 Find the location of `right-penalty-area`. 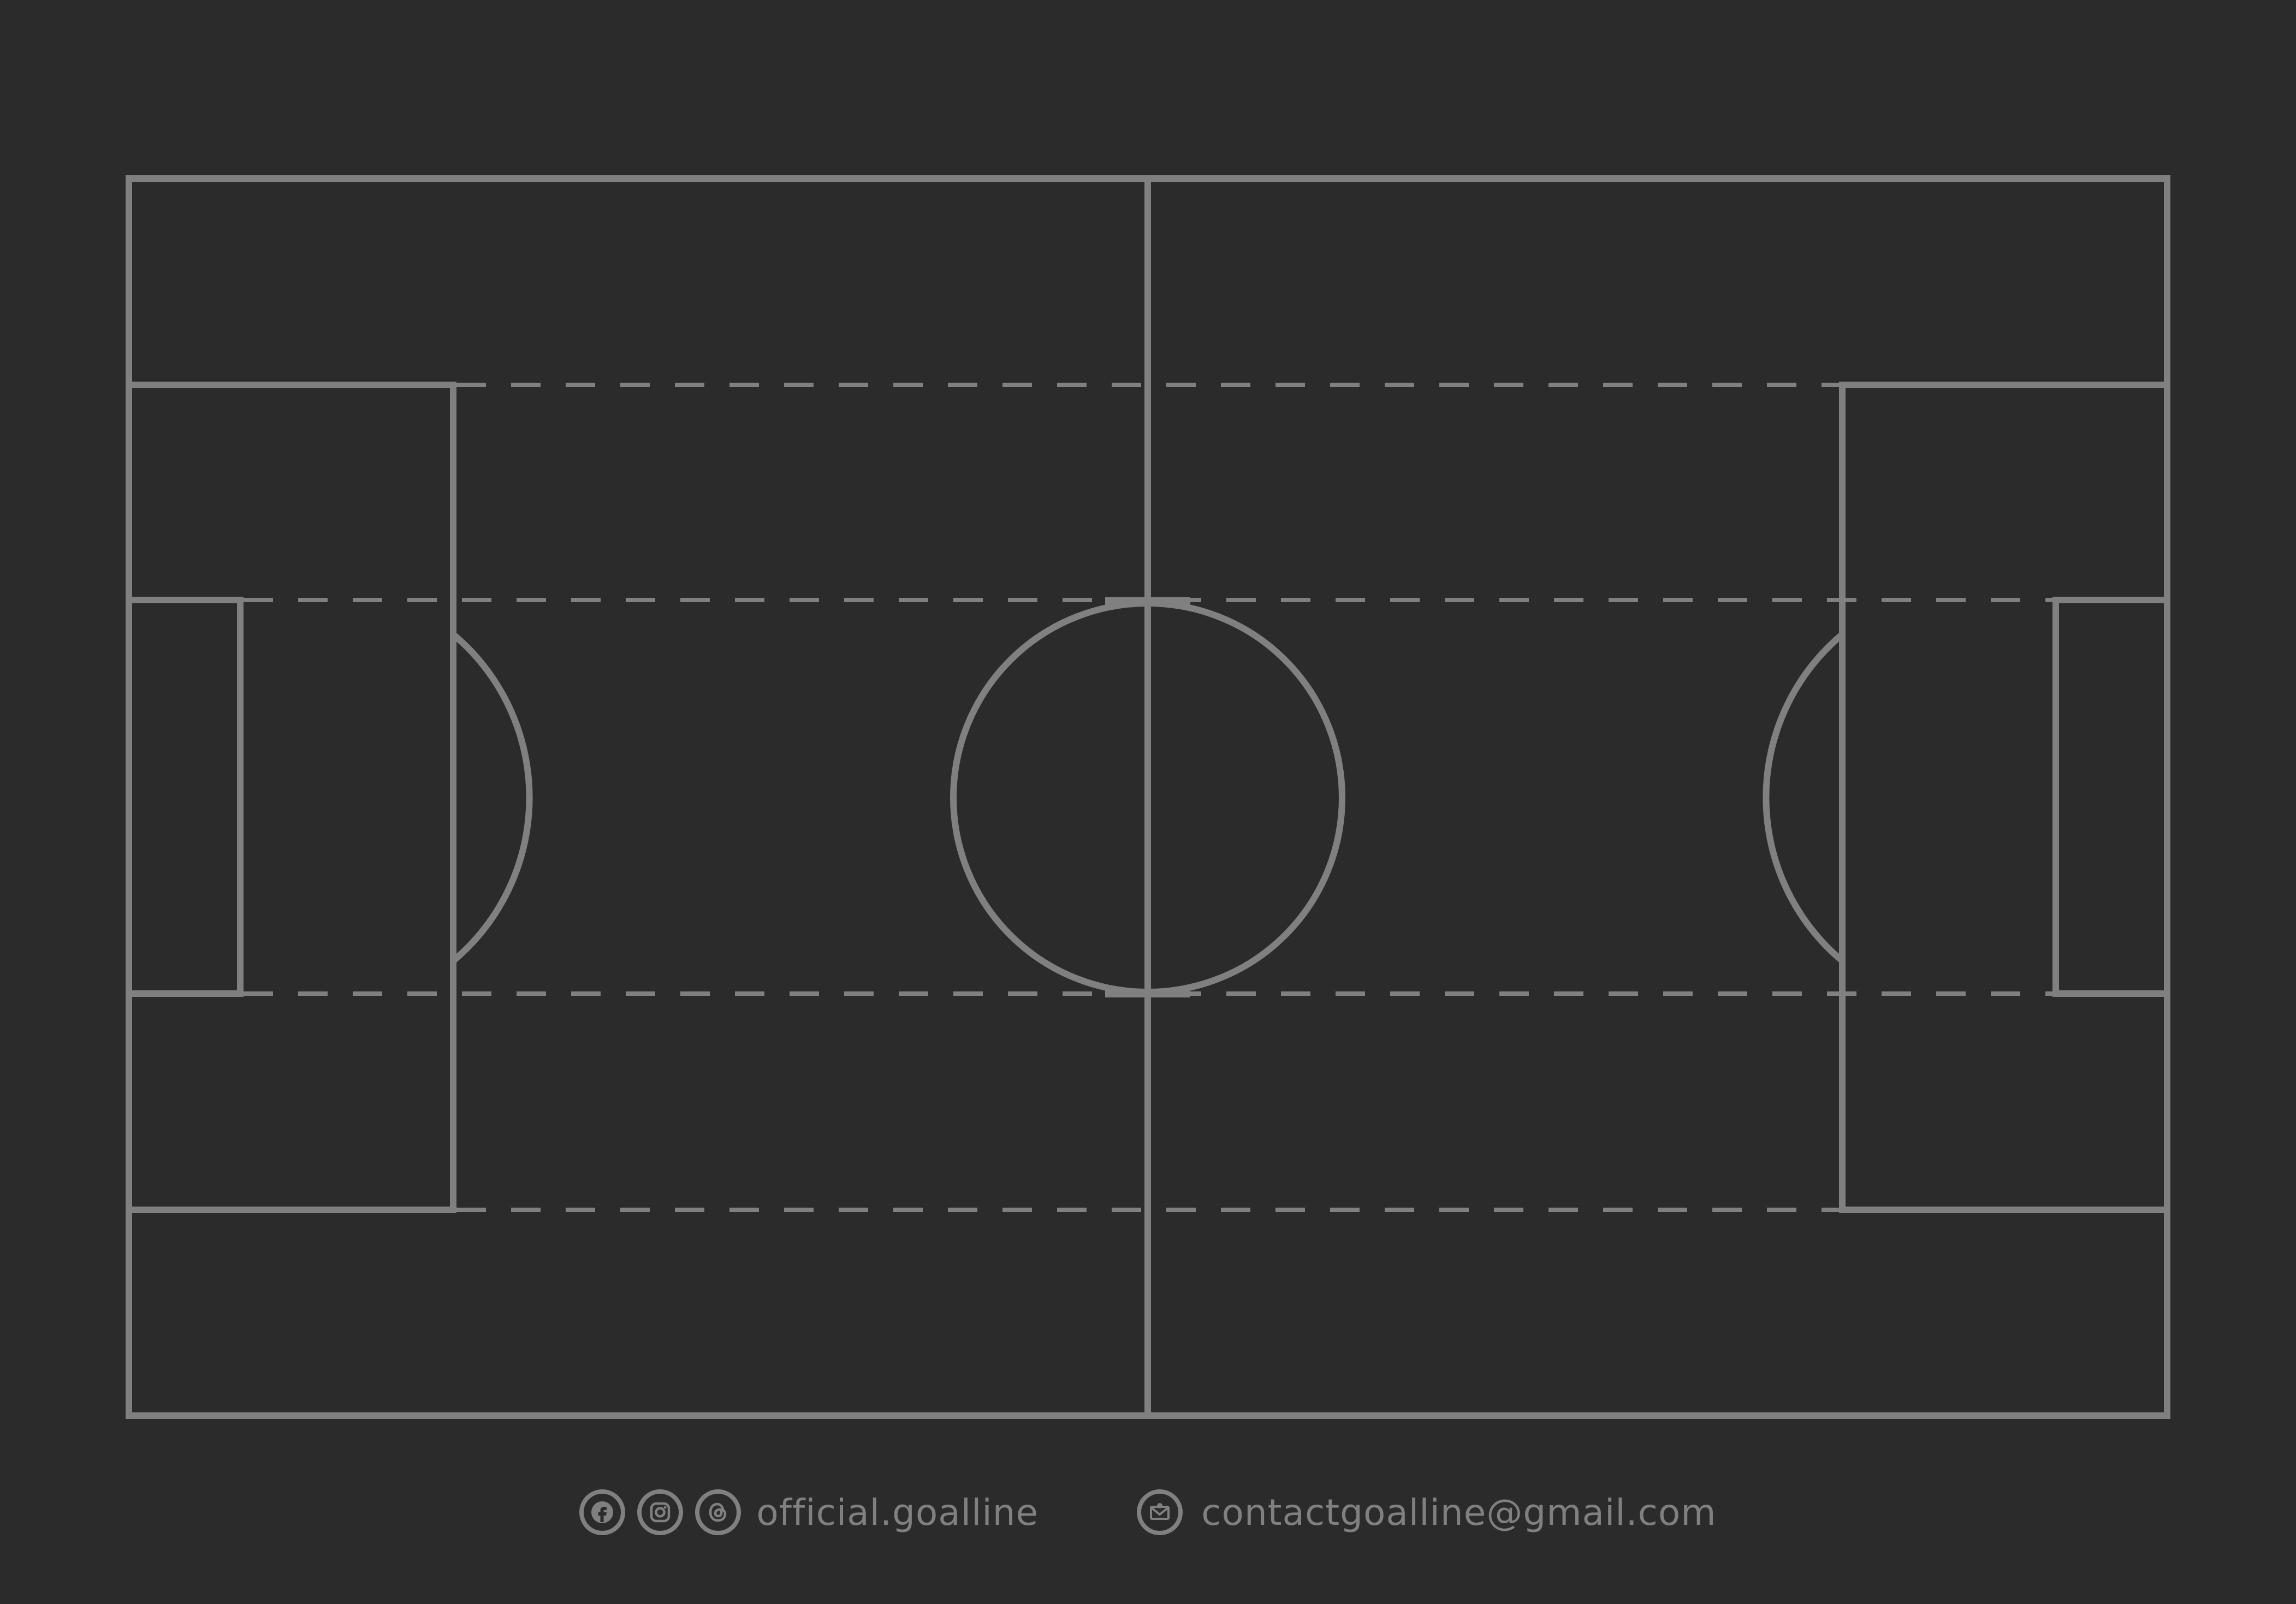

right-penalty-area is located at coordinates (2003, 798).